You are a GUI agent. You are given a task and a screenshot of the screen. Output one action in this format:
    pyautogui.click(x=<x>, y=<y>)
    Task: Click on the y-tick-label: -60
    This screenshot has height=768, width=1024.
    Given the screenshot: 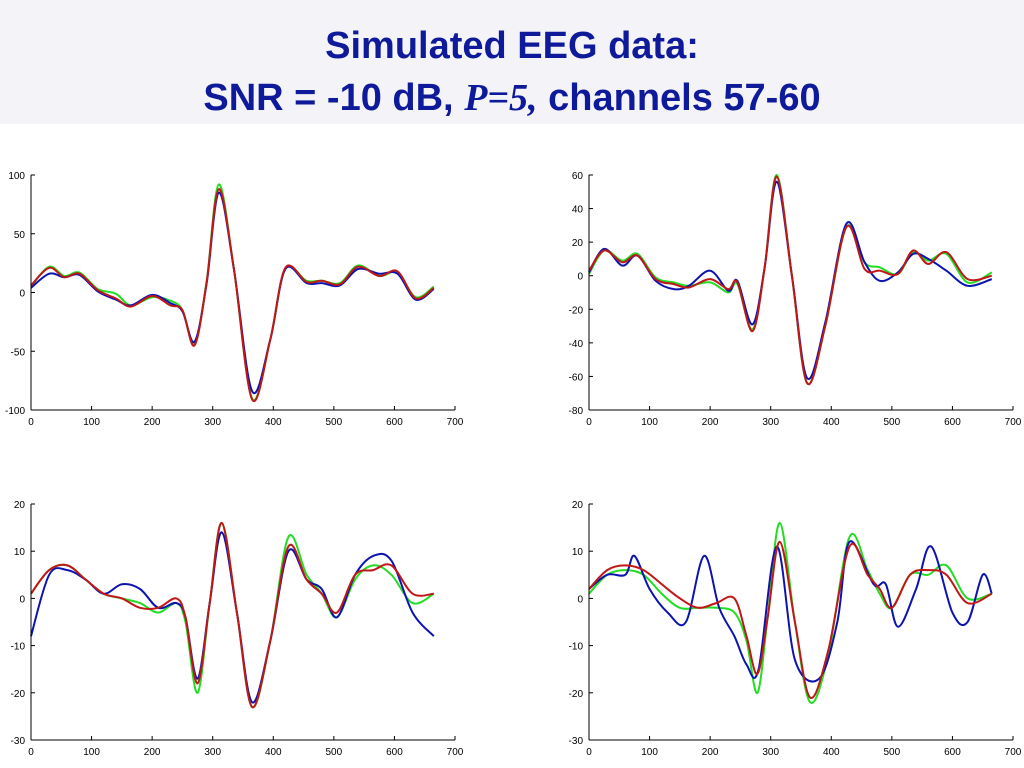 What is the action you would take?
    pyautogui.click(x=576, y=377)
    